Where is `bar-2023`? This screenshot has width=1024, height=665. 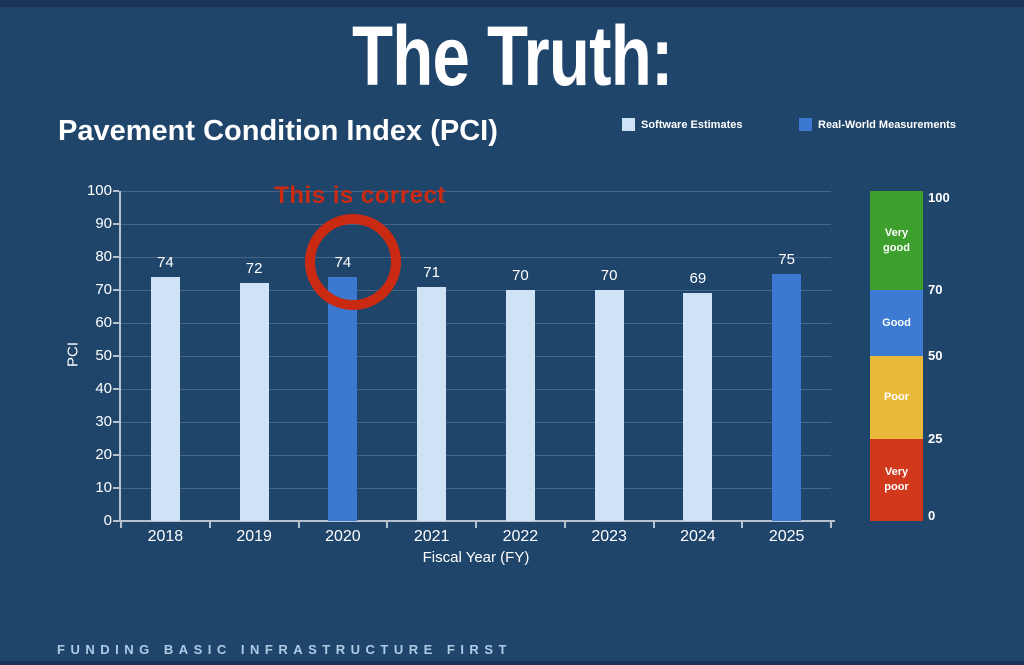
bar-2023 is located at coordinates (609, 405).